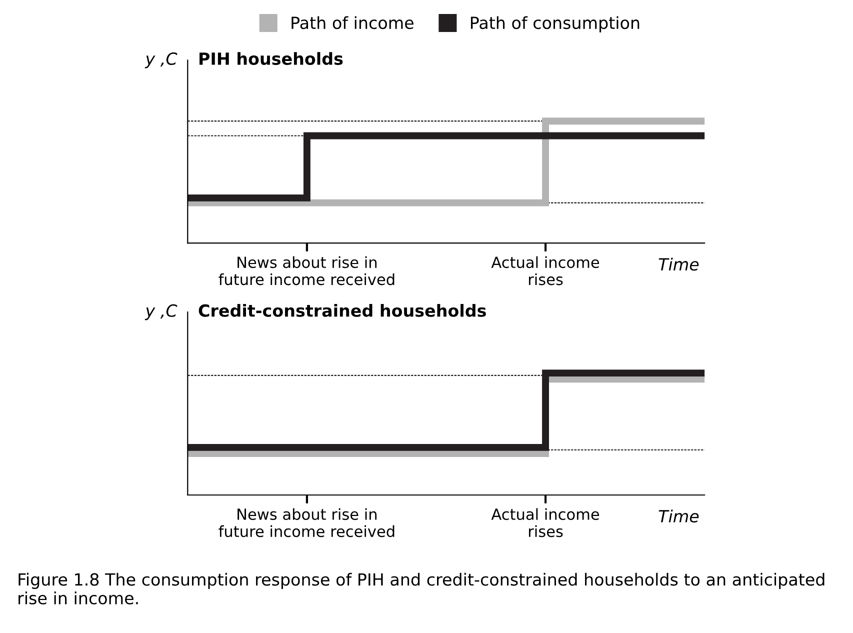 Image resolution: width=853 pixels, height=633 pixels. Describe the element at coordinates (271, 58) in the screenshot. I see `chart-title: PIH households` at that location.